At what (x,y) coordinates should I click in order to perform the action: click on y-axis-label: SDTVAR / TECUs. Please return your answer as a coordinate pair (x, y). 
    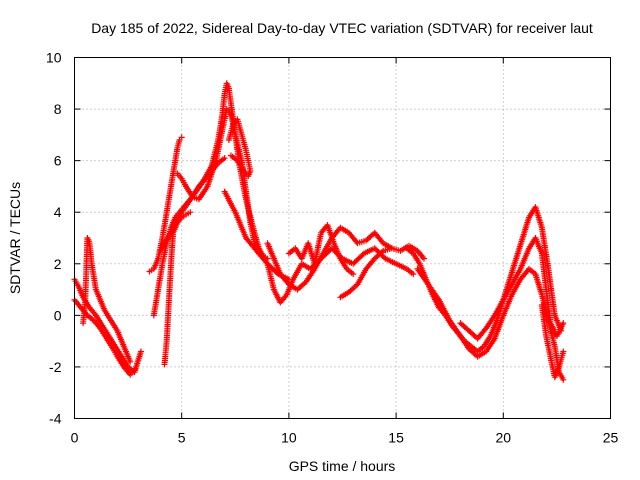
    Looking at the image, I should click on (15, 238).